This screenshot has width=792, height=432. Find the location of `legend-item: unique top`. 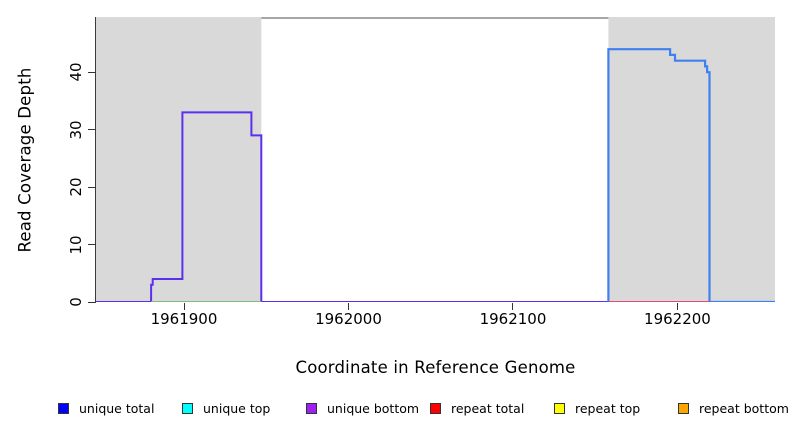

legend-item: unique top is located at coordinates (226, 408).